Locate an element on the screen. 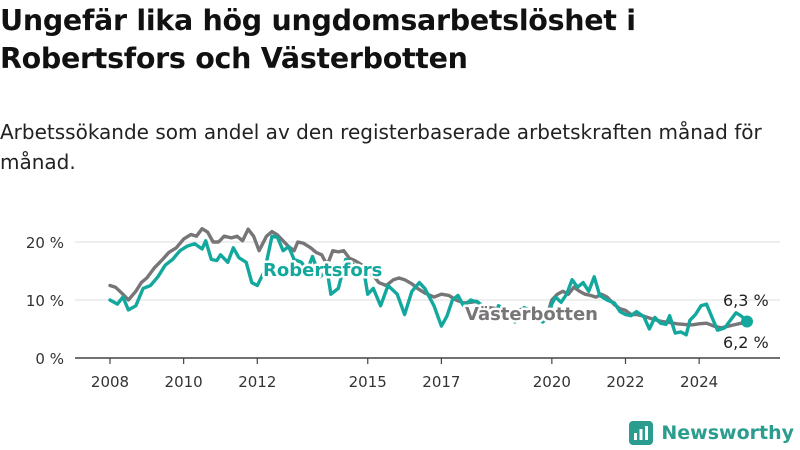  x-tick-label: 2022 is located at coordinates (625, 382).